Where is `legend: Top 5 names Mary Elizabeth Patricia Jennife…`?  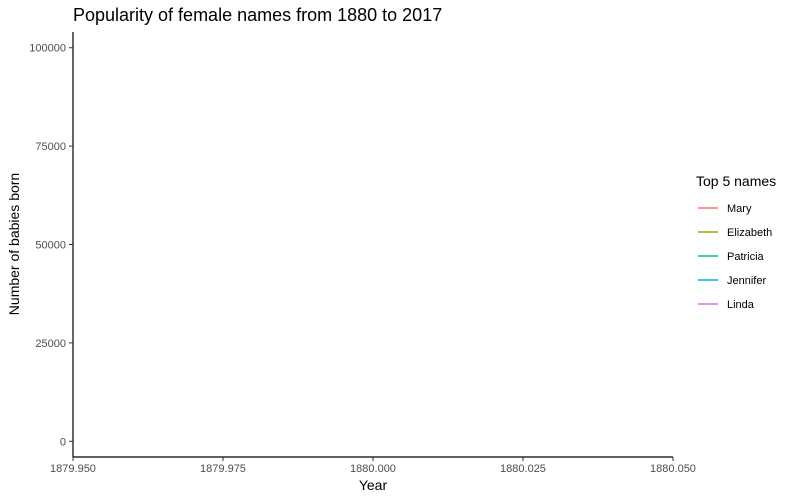
legend: Top 5 names Mary Elizabeth Patricia Jennife… is located at coordinates (736, 242).